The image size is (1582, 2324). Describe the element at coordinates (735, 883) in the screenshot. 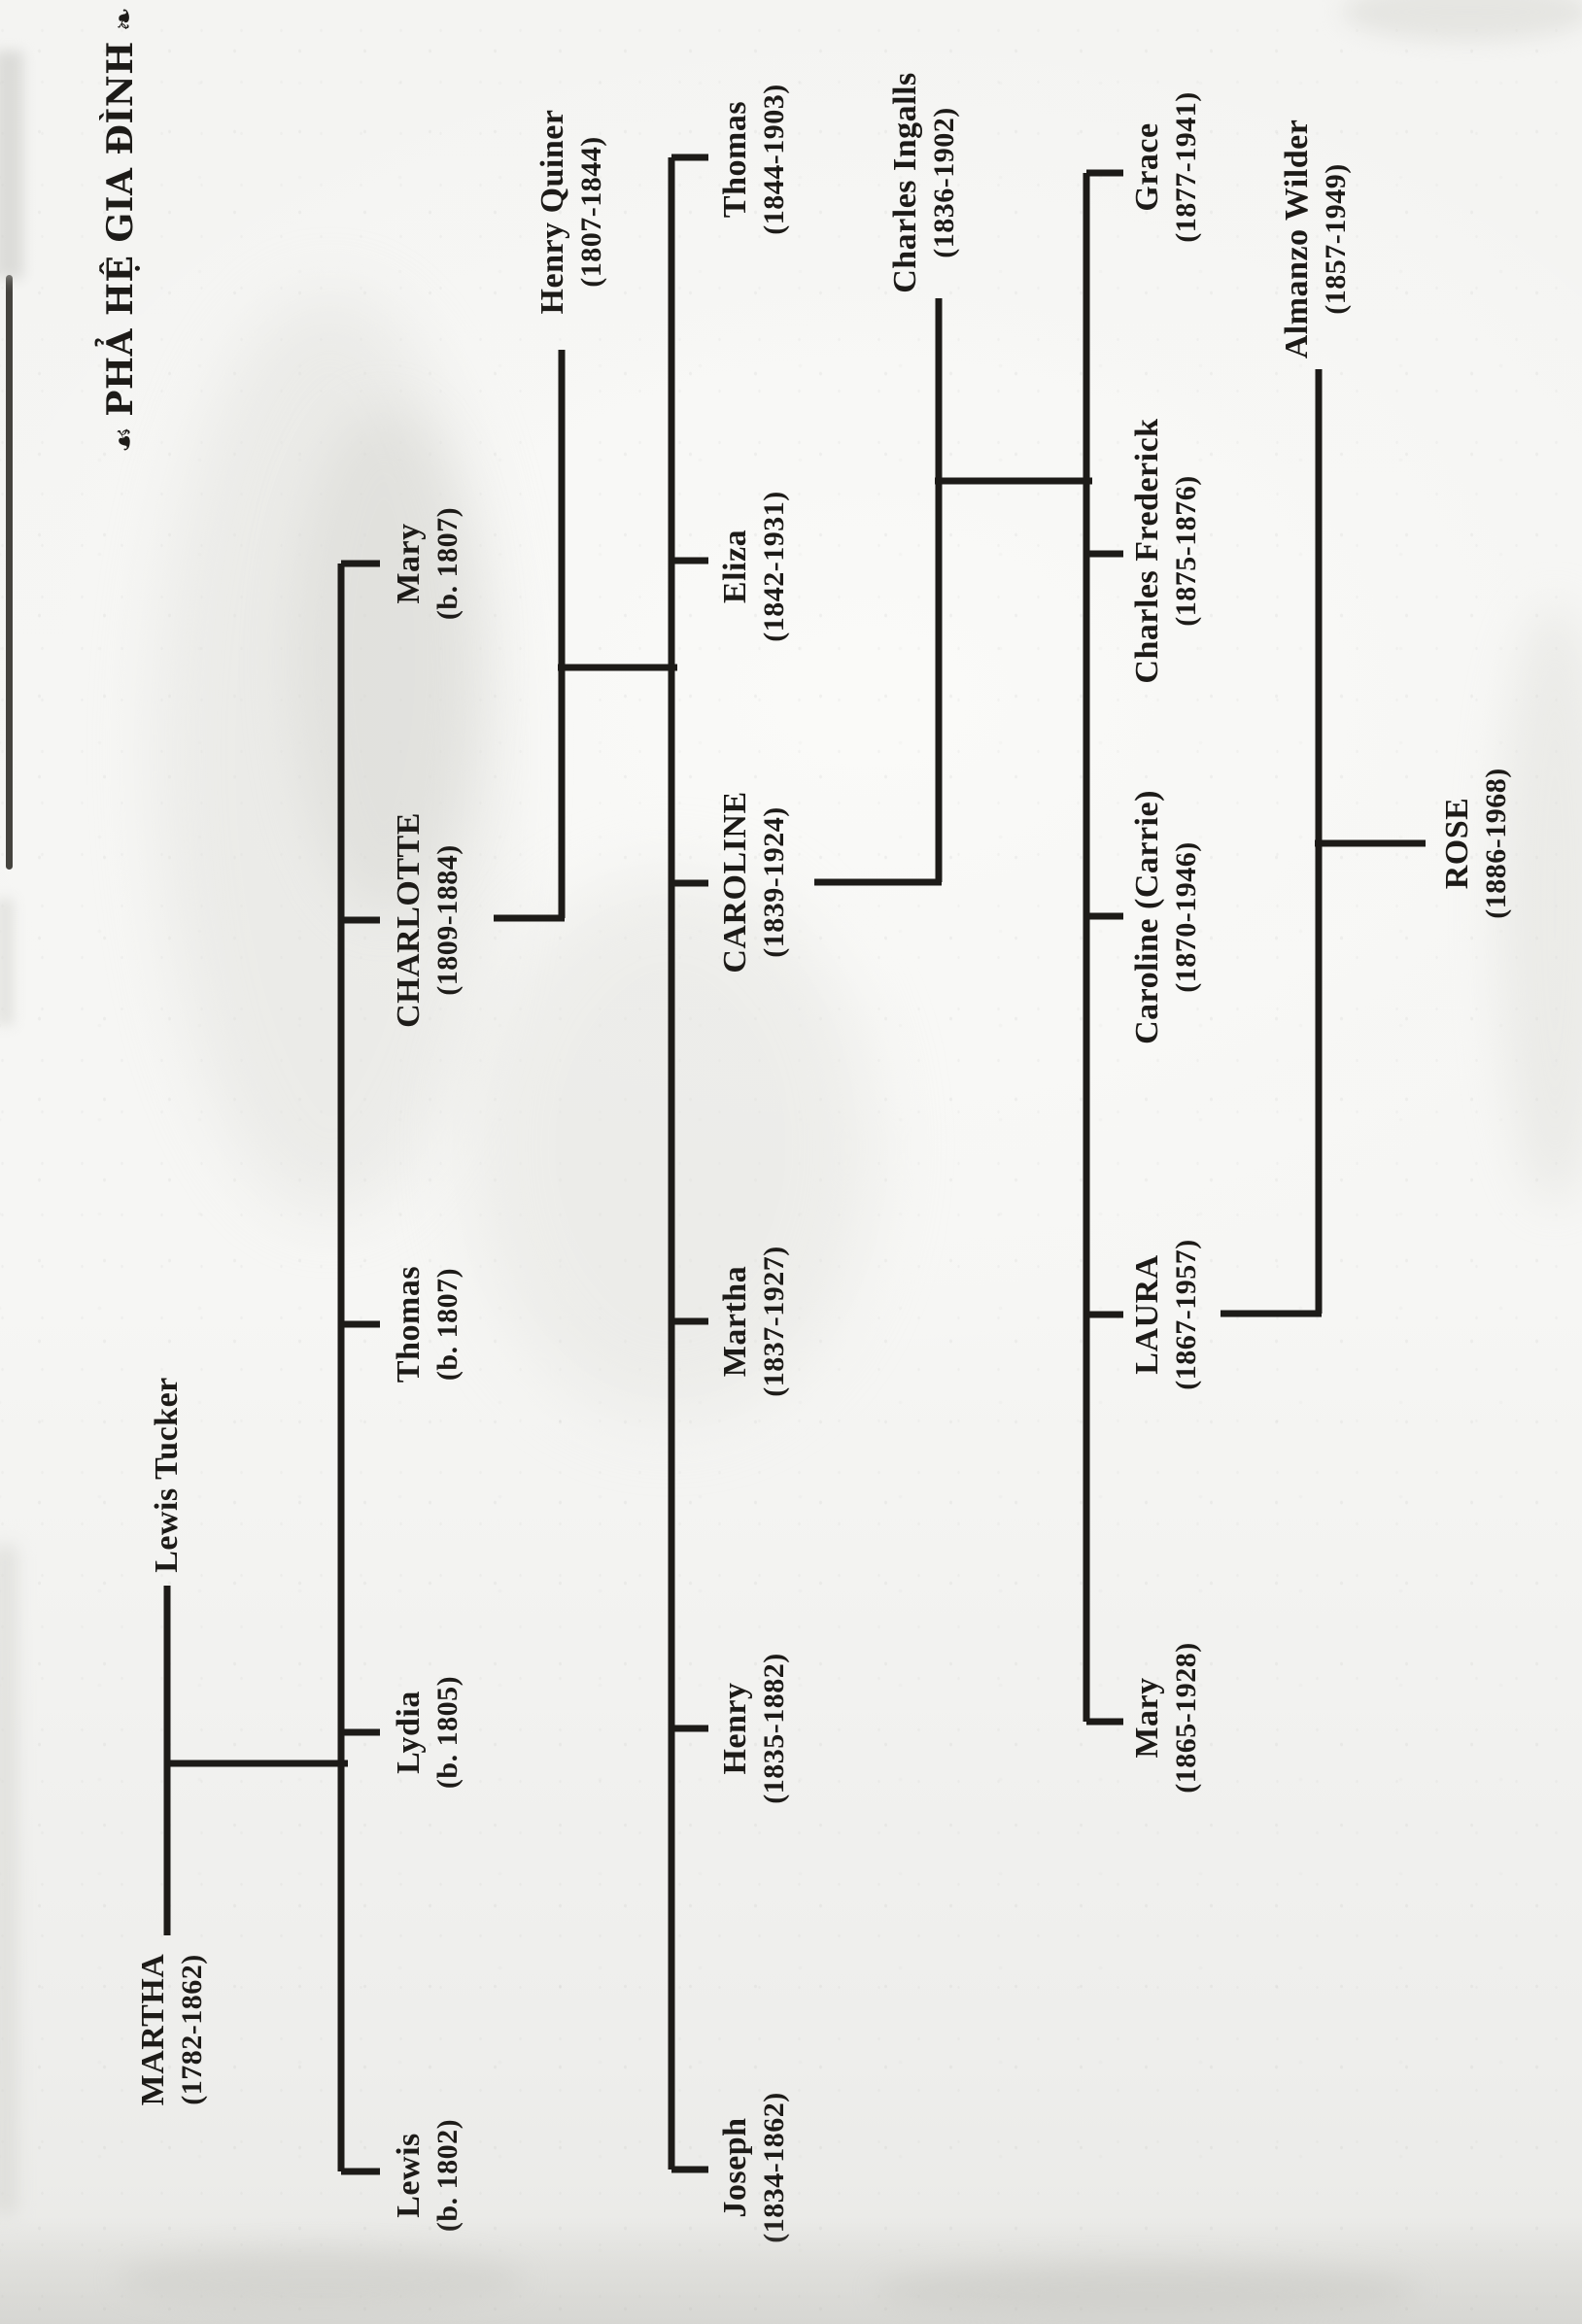

I see `person-name: CAROLINE` at that location.